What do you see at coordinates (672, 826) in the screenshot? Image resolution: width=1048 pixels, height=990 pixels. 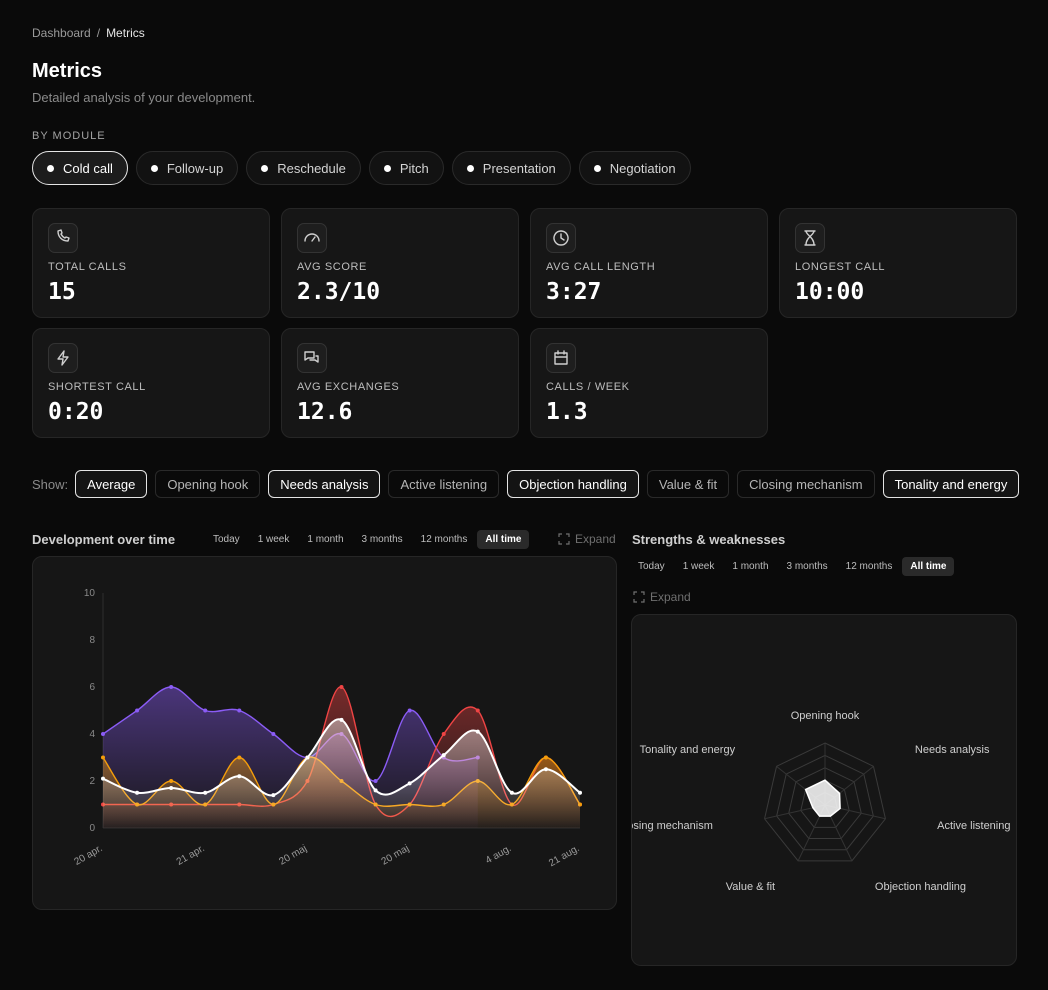 I see `axis-label: Closing mechanism` at bounding box center [672, 826].